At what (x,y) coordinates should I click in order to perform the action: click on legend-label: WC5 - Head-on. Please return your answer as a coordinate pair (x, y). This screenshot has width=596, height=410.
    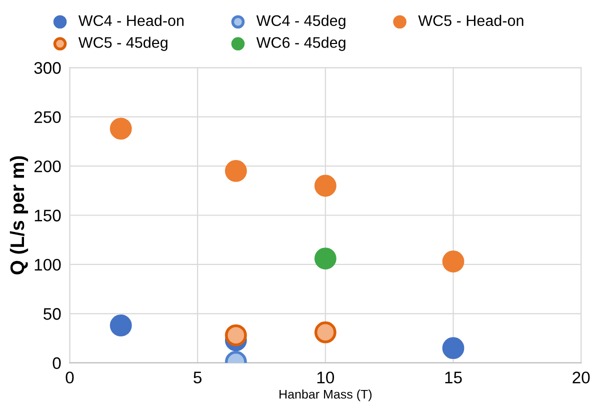
    Looking at the image, I should click on (471, 20).